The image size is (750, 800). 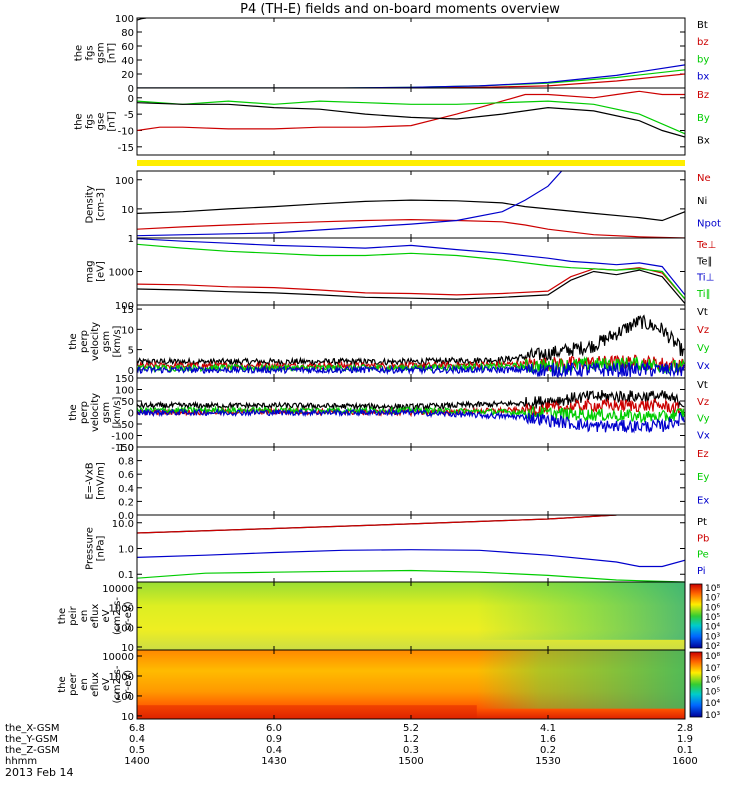 I want to click on panel-fgs-gse-detrend: -15 -10 -5 0 the fgs gse [nT] Bz By Bx, so click(x=392, y=121).